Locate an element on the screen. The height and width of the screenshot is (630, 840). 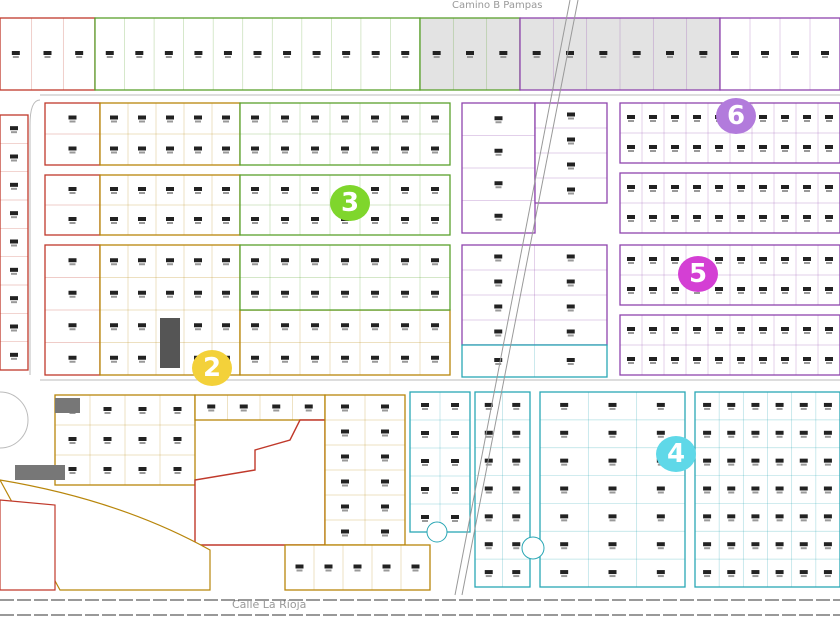
zone-marker-5: 5 is located at coordinates (698, 274).